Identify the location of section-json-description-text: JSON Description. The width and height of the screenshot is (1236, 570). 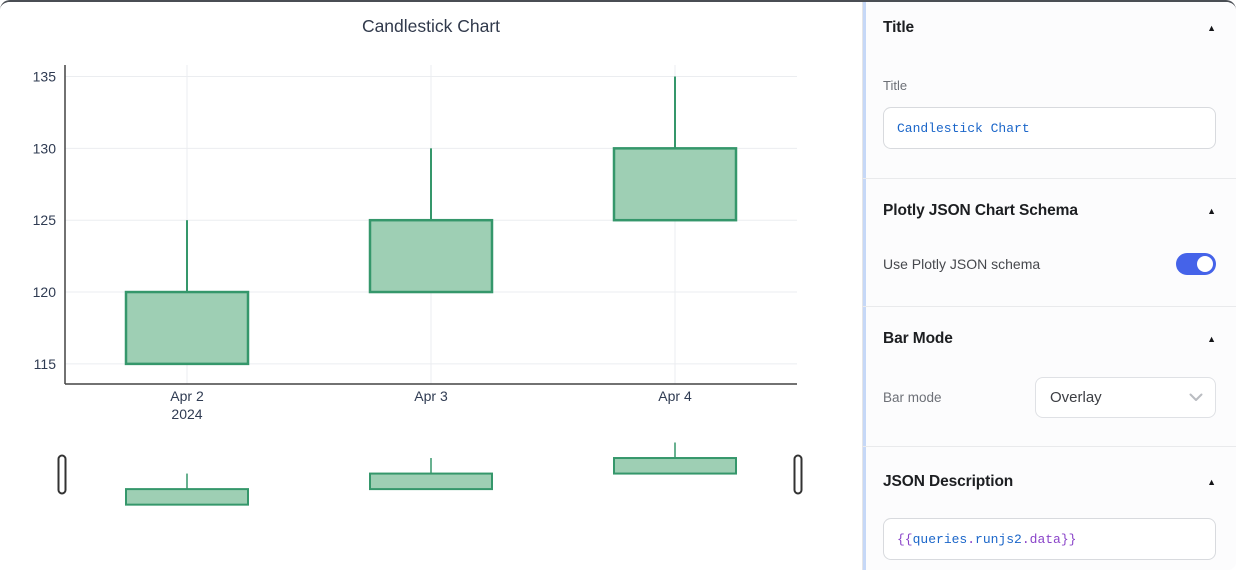
(948, 481).